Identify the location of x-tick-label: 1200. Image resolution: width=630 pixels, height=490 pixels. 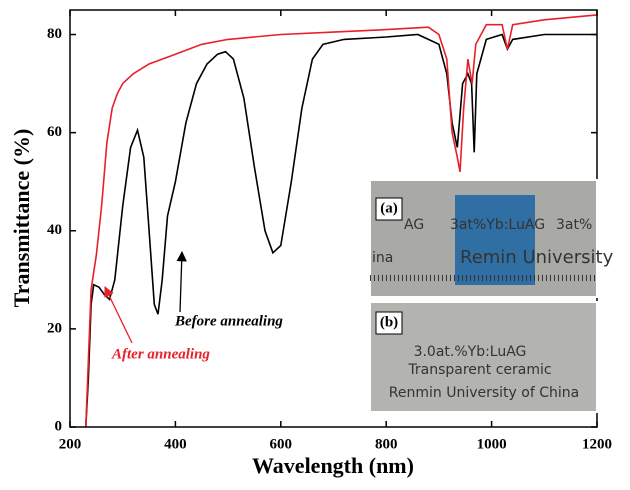
(597, 444).